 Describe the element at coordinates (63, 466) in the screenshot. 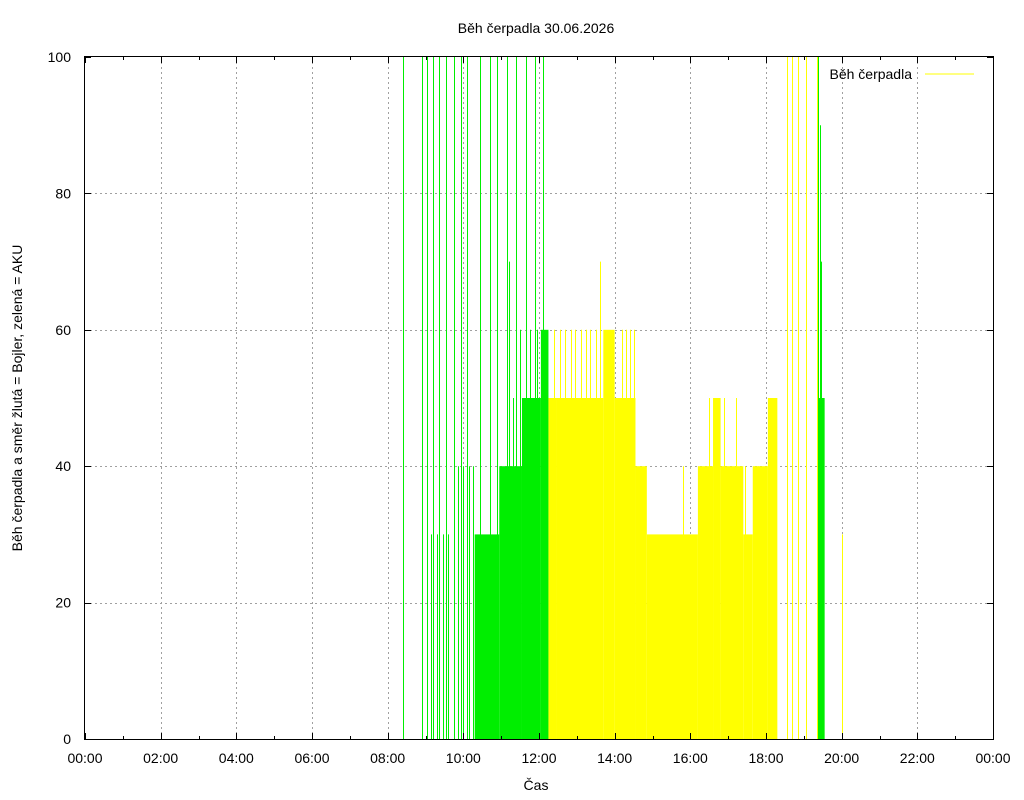

I see `y-tick-label: 40` at that location.